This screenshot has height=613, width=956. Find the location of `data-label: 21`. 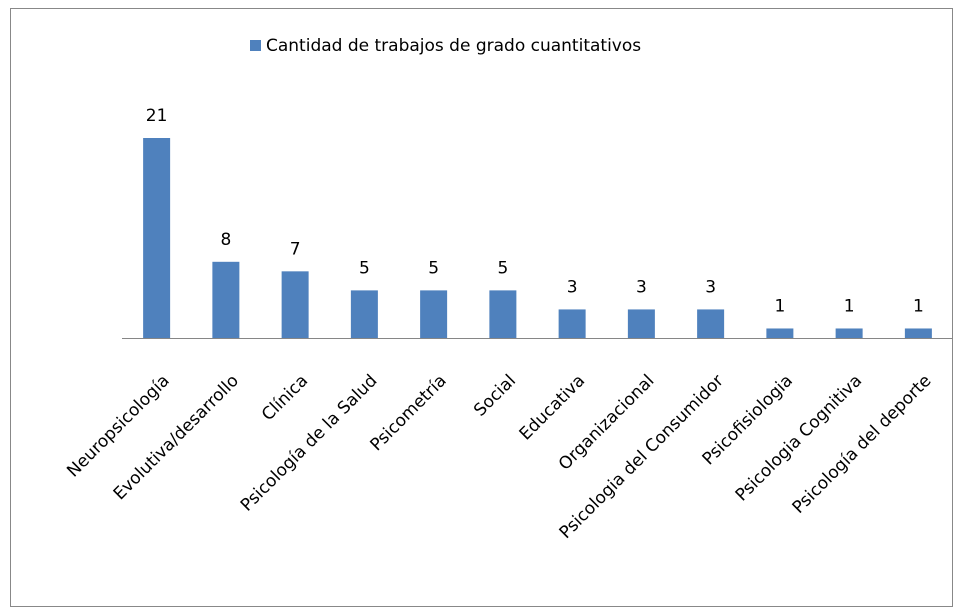

data-label: 21 is located at coordinates (157, 116).